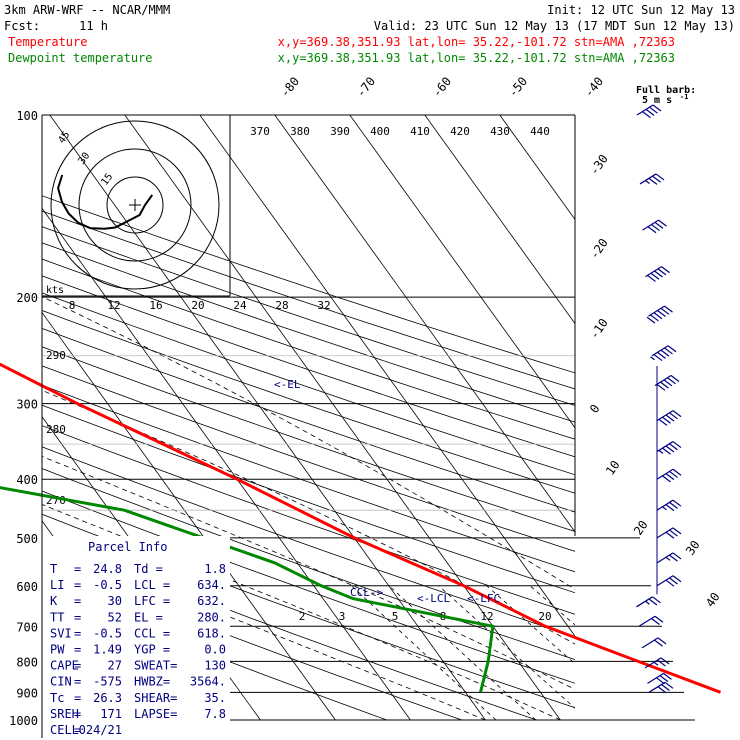  What do you see at coordinates (215, 650) in the screenshot?
I see `parcel-info-cell: 0.0` at bounding box center [215, 650].